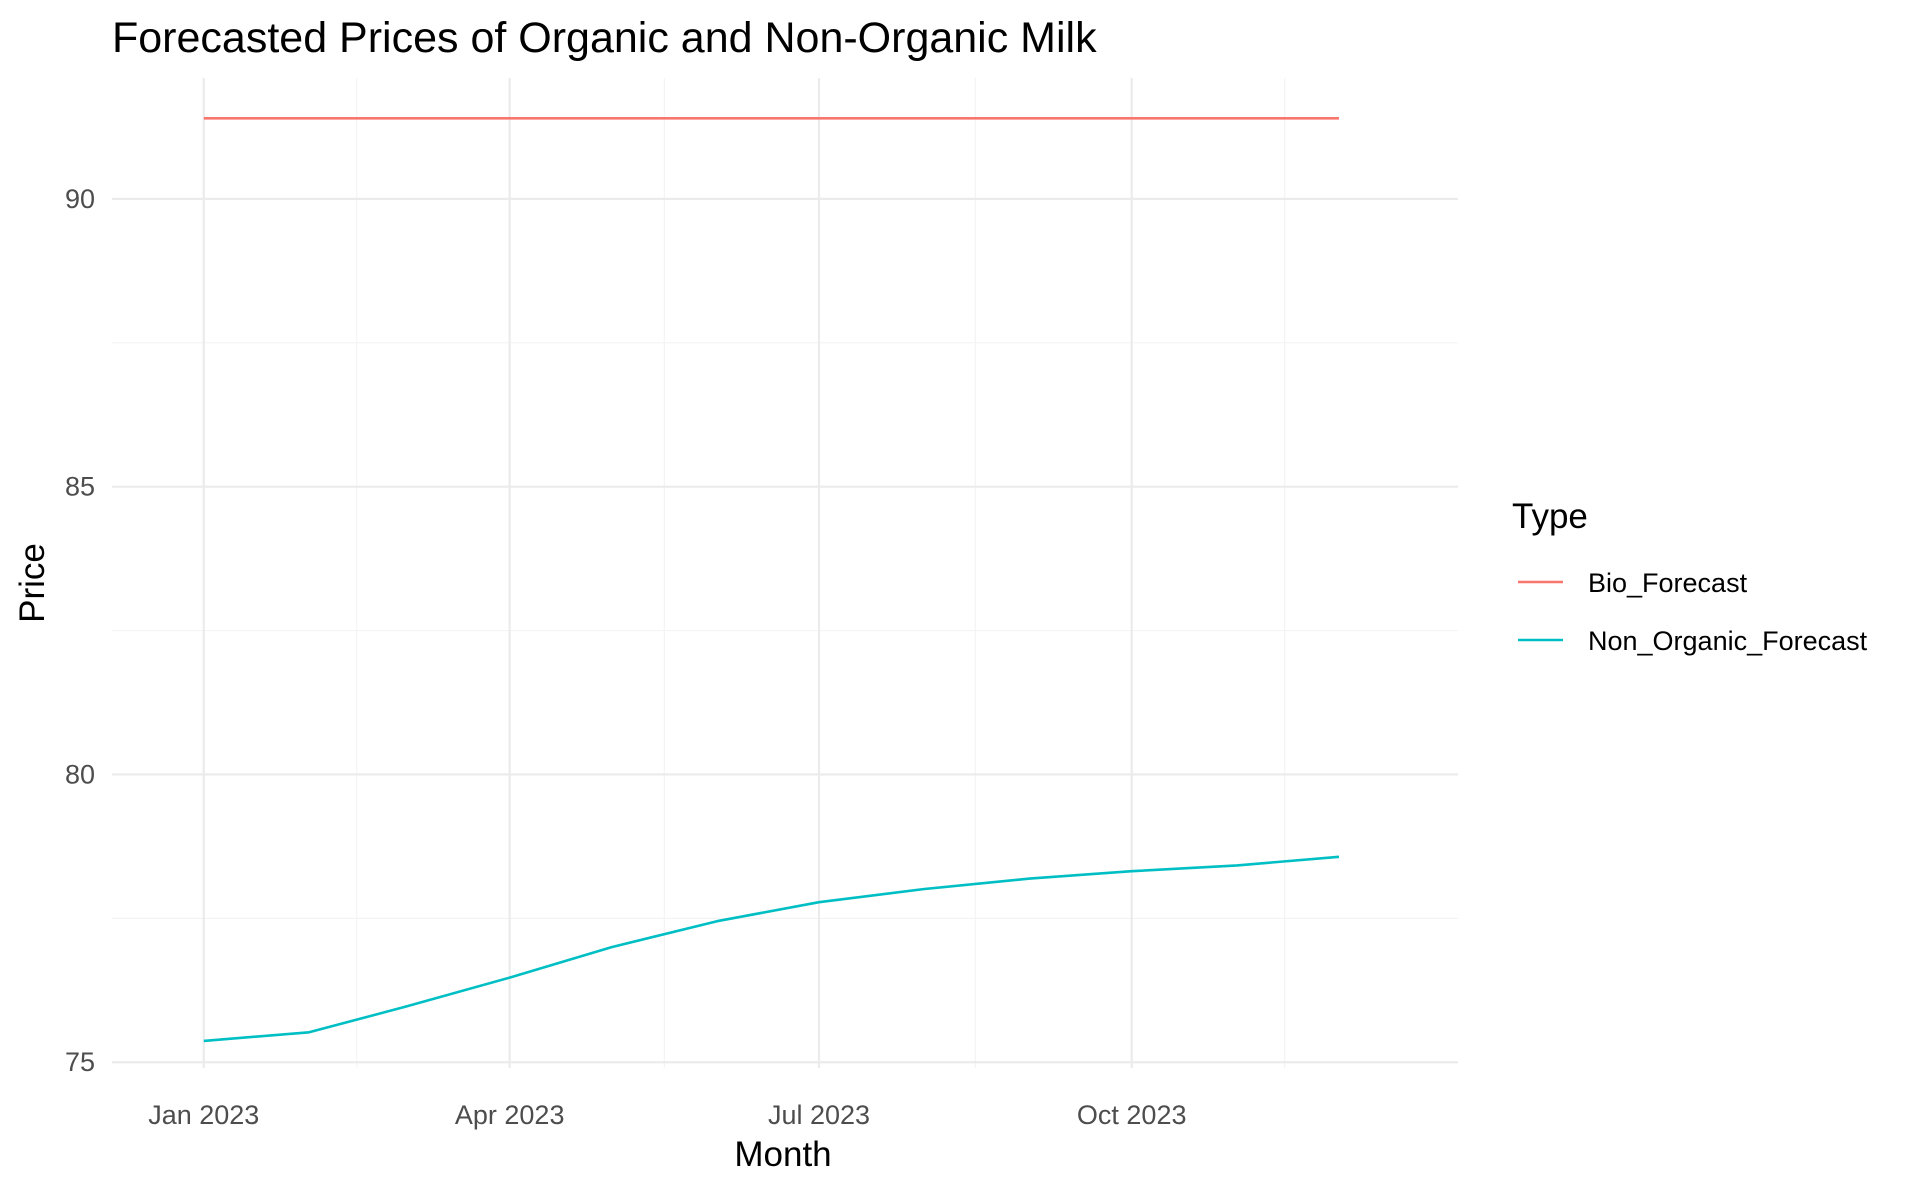 Image resolution: width=1920 pixels, height=1186 pixels. Describe the element at coordinates (1693, 612) in the screenshot. I see `legend-items: Bio_Forecast Non_Organic_Forecast` at that location.